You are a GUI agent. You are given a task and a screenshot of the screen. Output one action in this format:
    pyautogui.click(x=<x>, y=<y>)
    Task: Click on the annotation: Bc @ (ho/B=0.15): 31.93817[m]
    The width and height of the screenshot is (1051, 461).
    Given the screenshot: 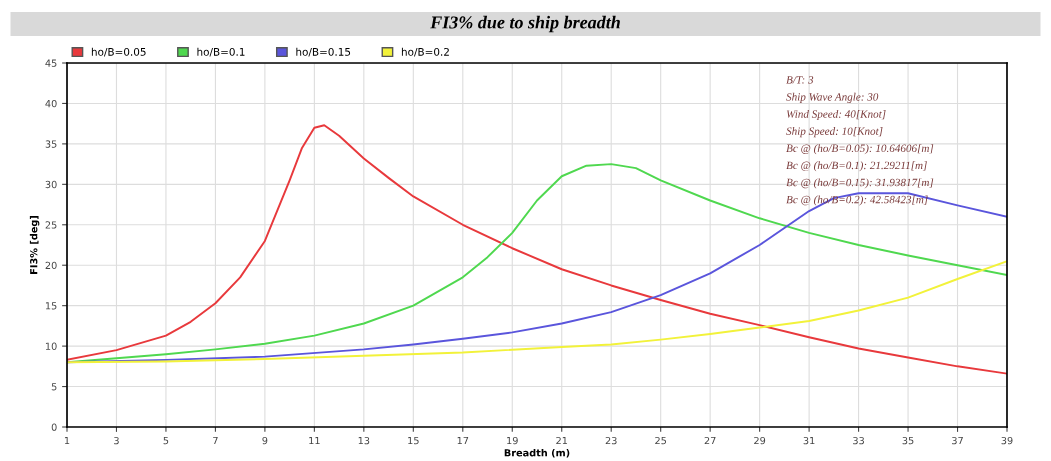 What is the action you would take?
    pyautogui.click(x=860, y=183)
    